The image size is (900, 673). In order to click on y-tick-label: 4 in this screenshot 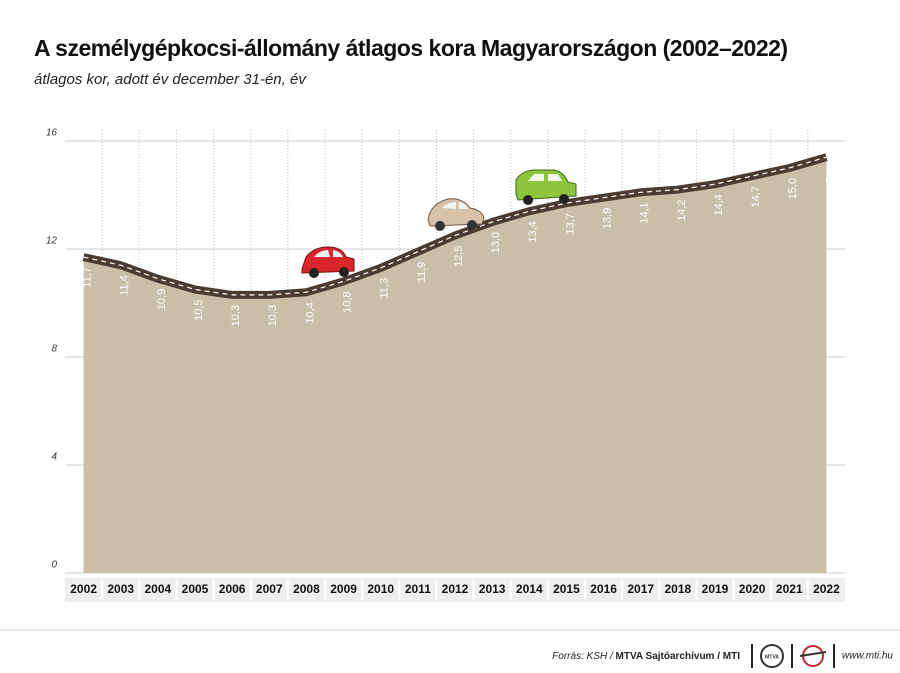, I will do `click(54, 457)`.